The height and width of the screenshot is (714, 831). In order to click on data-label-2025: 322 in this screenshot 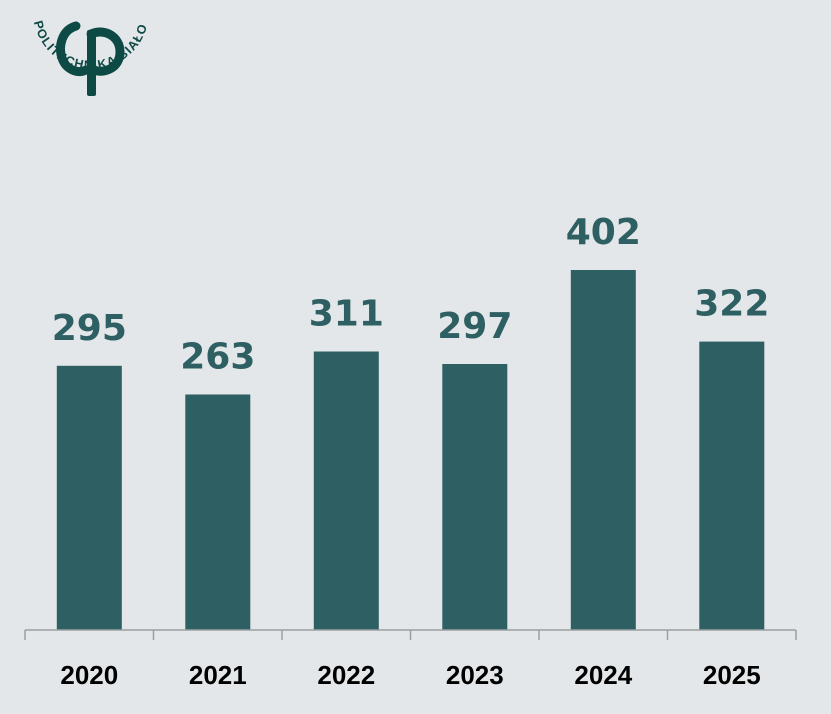, I will do `click(731, 304)`.